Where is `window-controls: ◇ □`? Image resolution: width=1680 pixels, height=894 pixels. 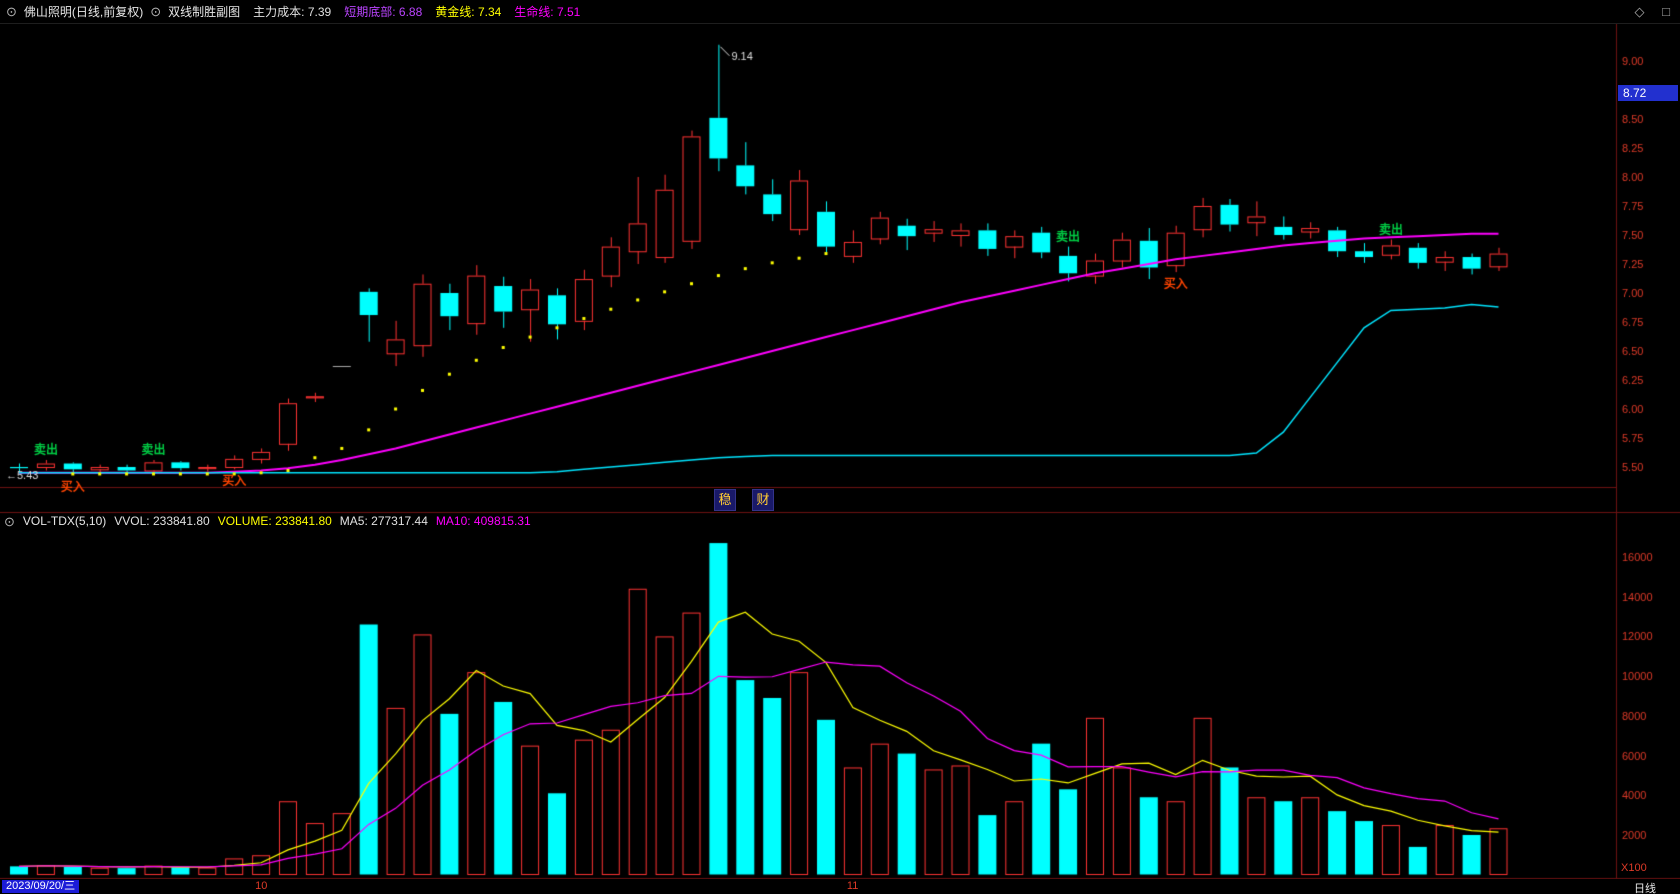 window-controls: ◇ □ is located at coordinates (1645, 12).